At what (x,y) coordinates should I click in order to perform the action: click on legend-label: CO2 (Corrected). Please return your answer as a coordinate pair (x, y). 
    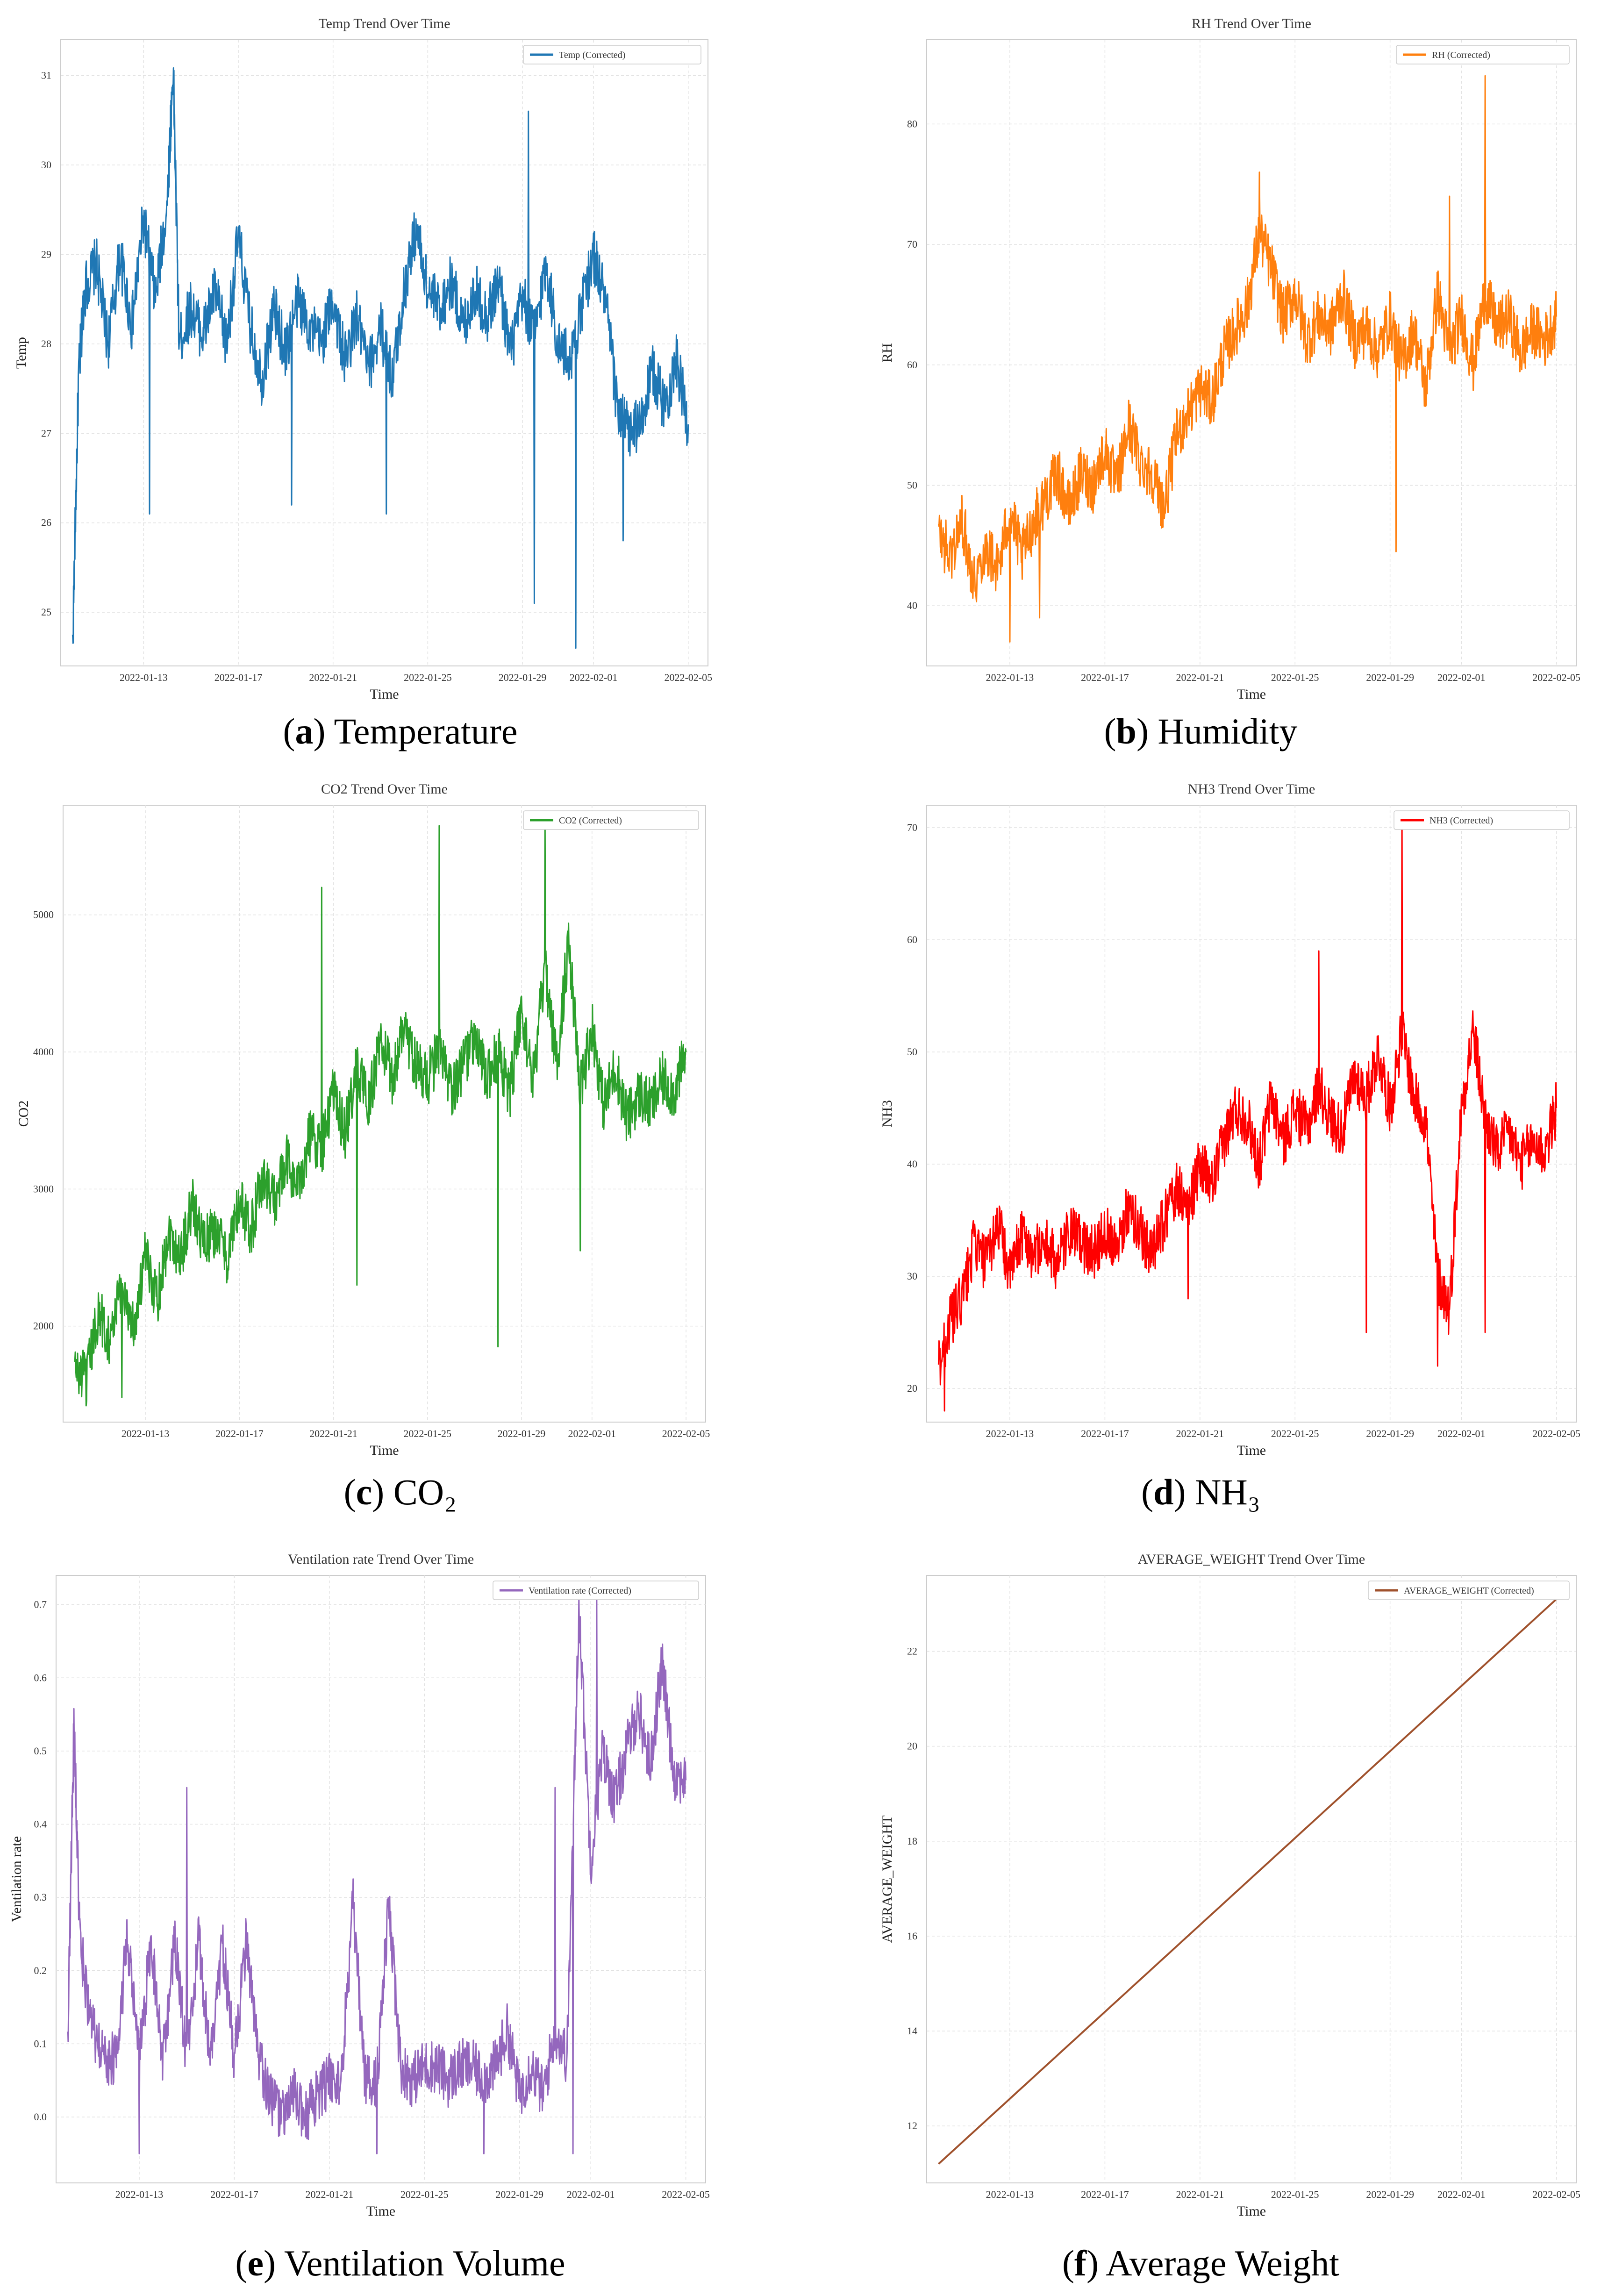
    Looking at the image, I should click on (590, 820).